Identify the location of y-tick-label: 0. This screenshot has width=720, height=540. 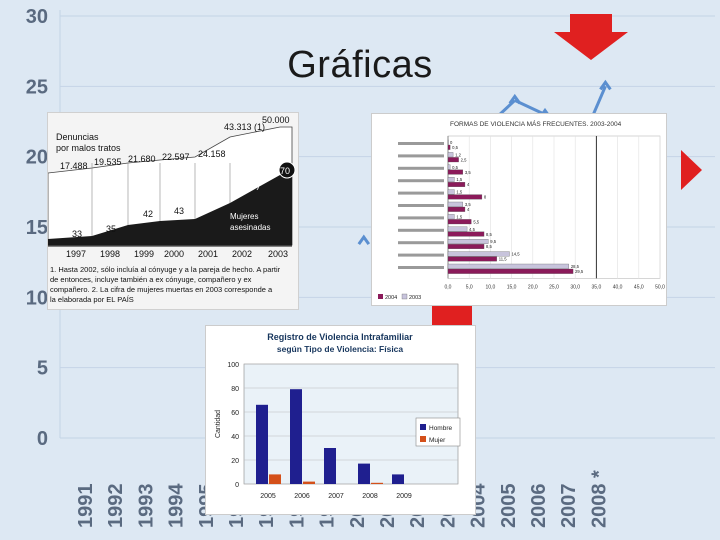
(42, 439).